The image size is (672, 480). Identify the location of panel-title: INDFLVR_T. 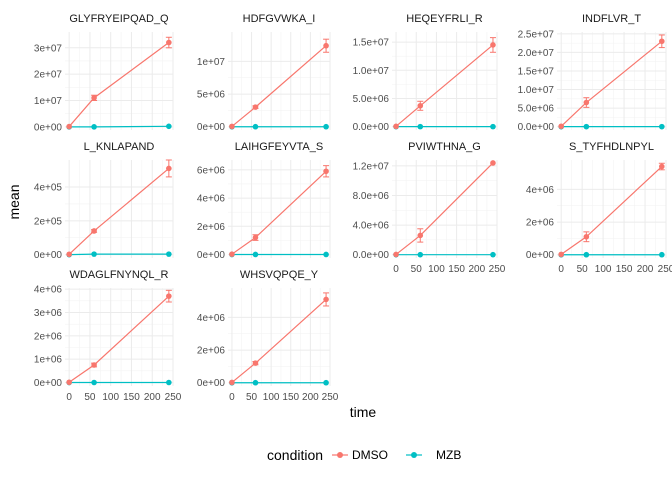
(611, 19).